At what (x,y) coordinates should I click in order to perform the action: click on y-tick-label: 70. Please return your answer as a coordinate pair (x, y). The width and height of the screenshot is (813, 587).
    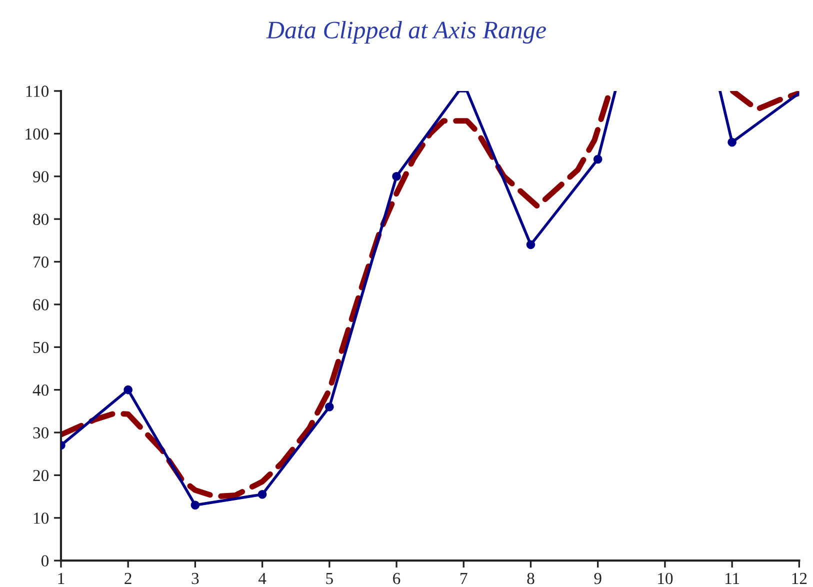
    Looking at the image, I should click on (41, 262).